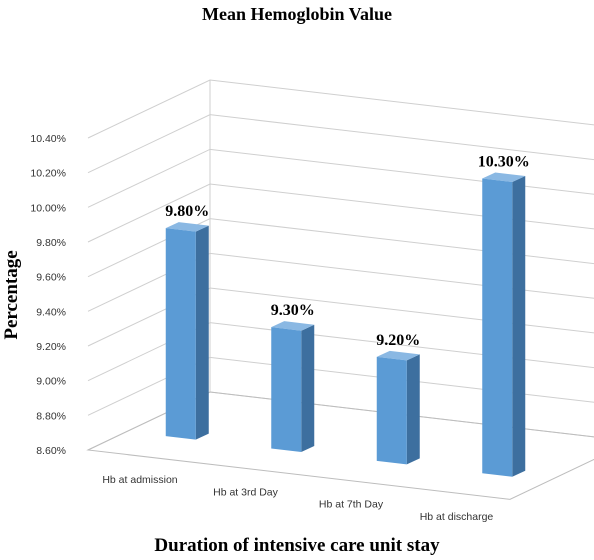  What do you see at coordinates (48, 208) in the screenshot?
I see `y-tick-label: 10.00%` at bounding box center [48, 208].